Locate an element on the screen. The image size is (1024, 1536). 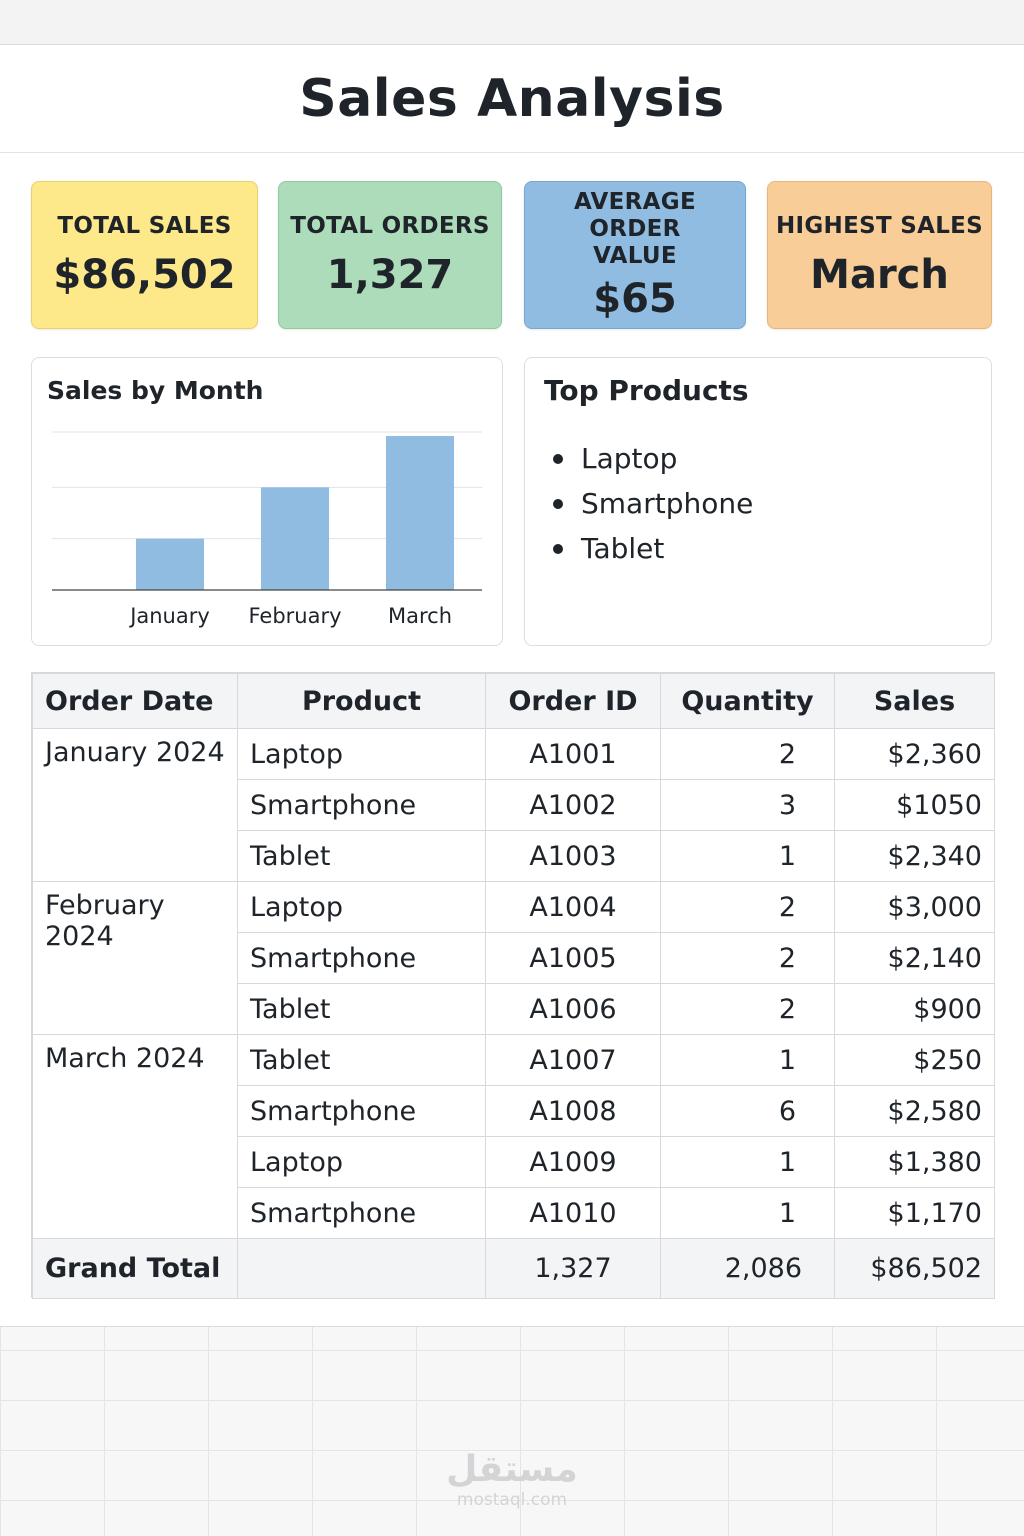
table-row: January 2024 Laptop A1001 2 $2,360 is located at coordinates (513, 805).